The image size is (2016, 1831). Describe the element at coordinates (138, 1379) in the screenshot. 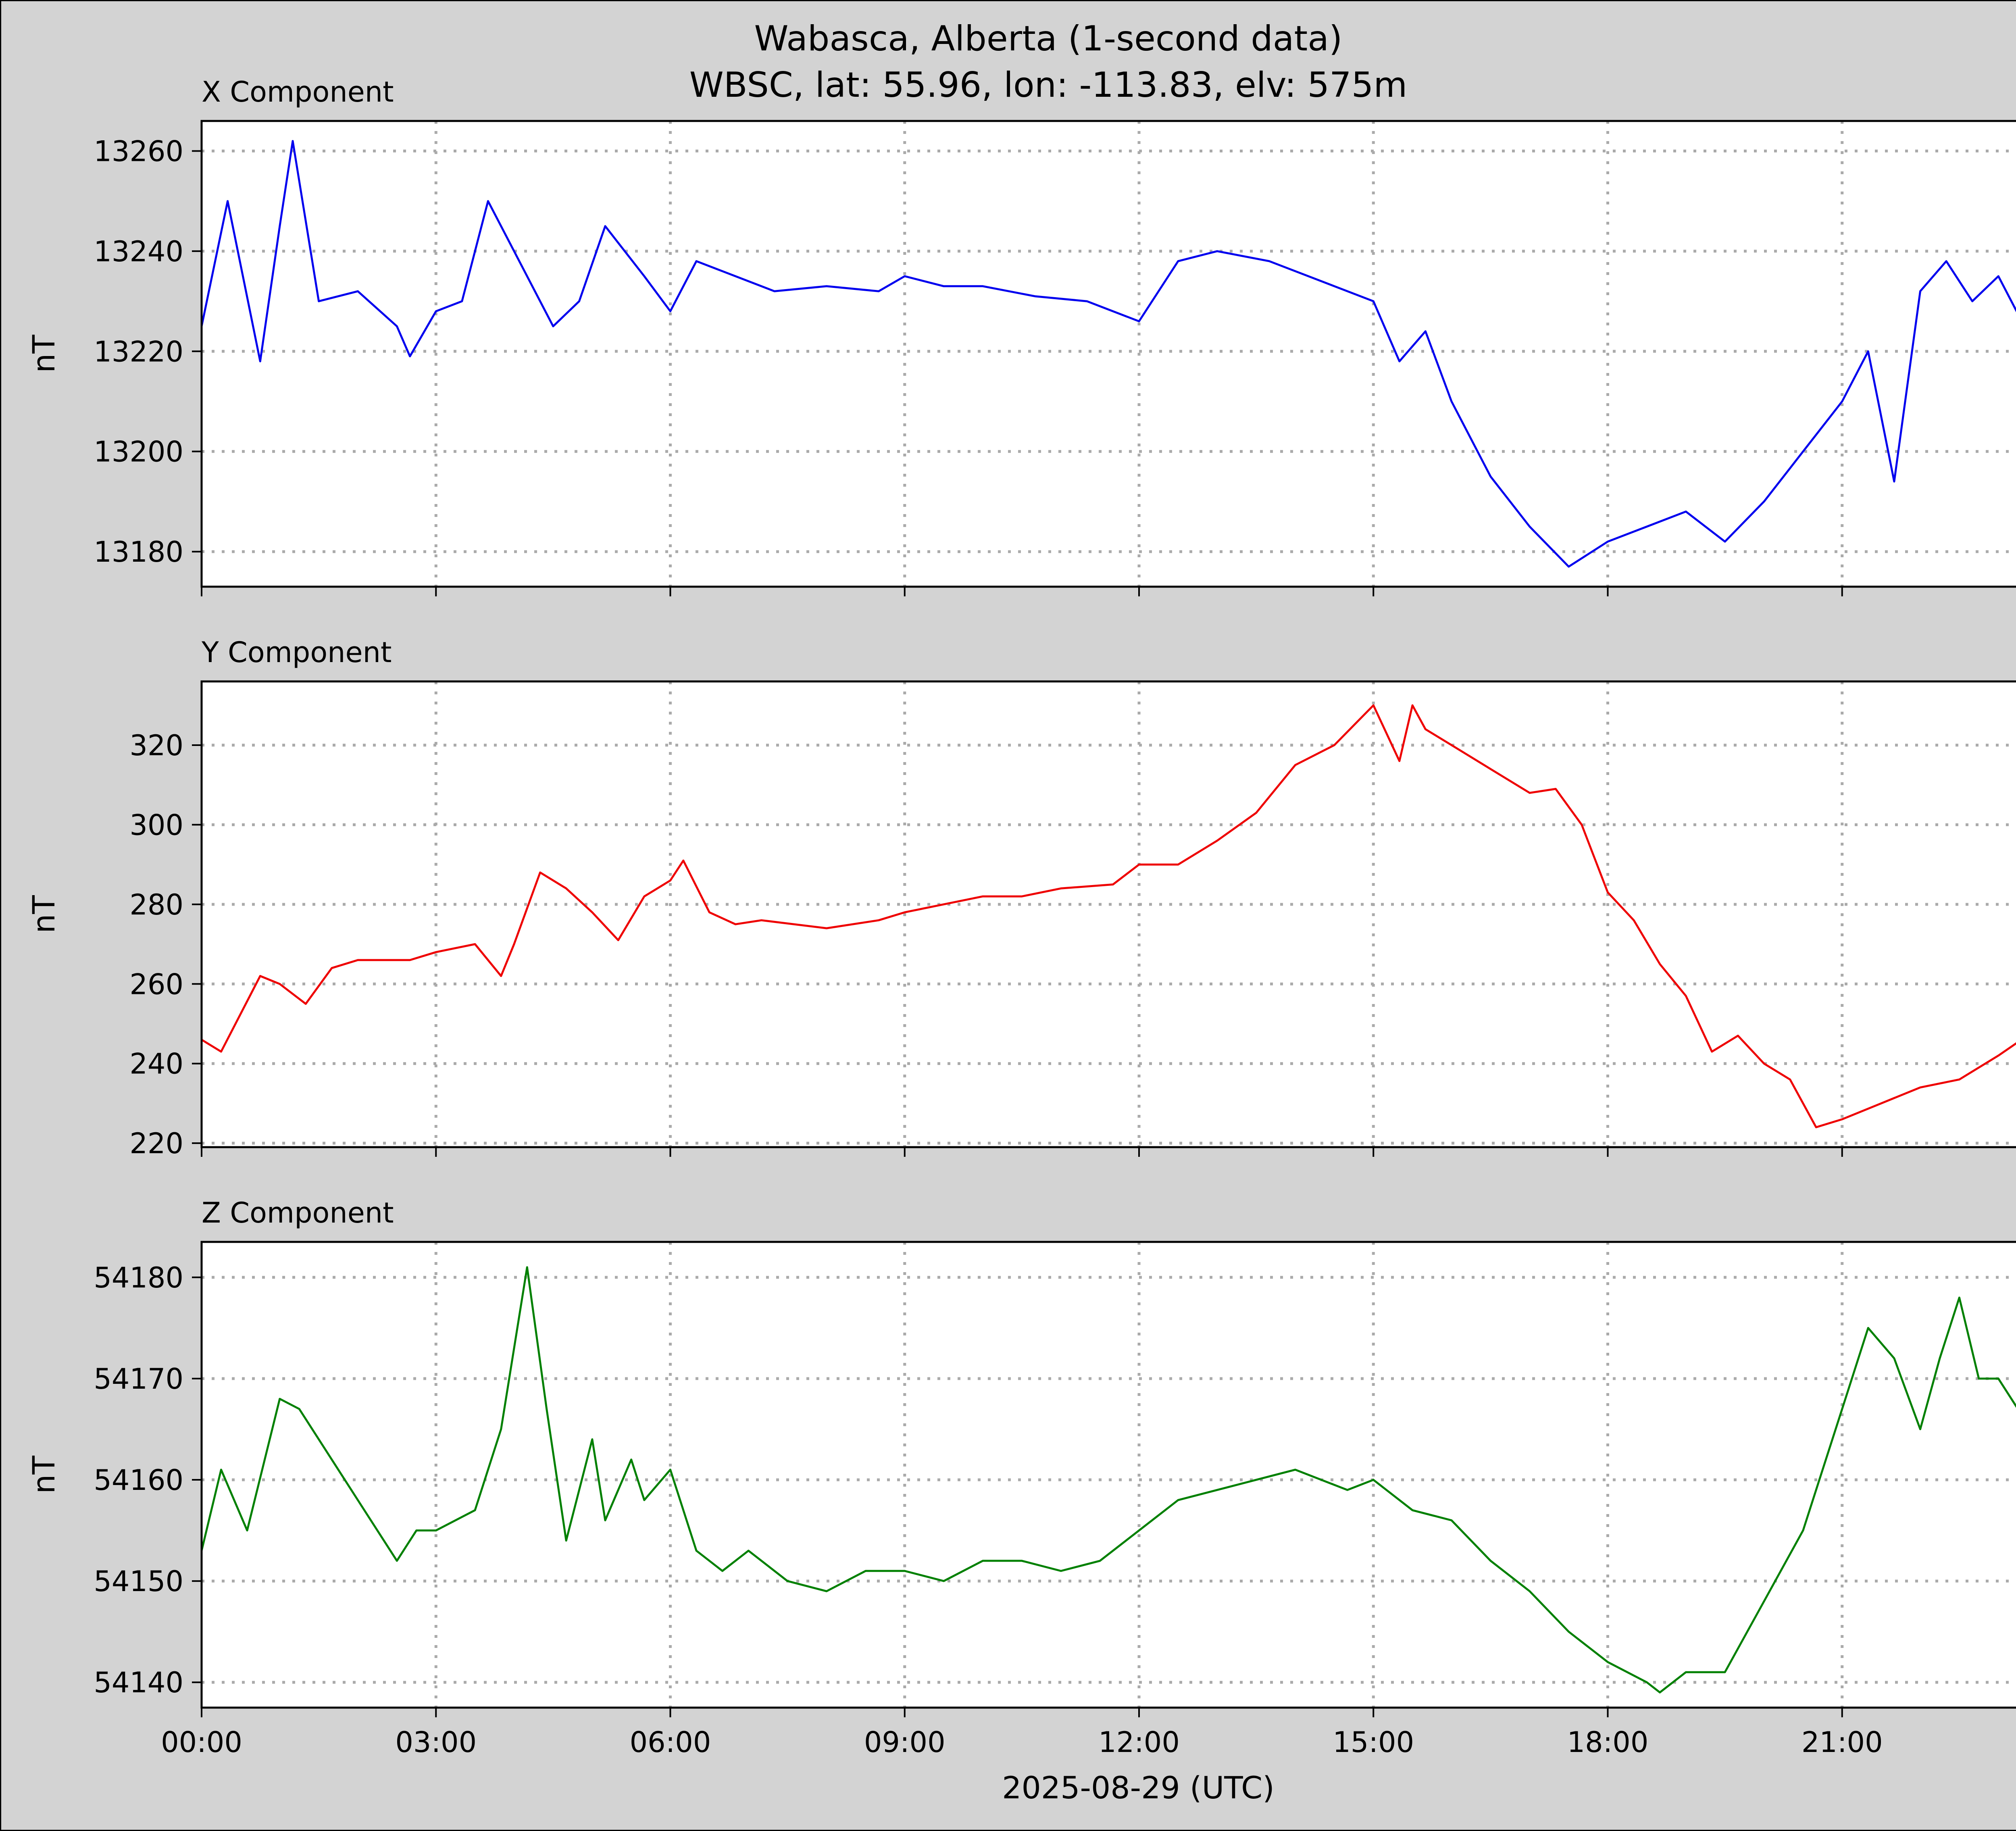

I see `y-tick-label: 54170` at that location.